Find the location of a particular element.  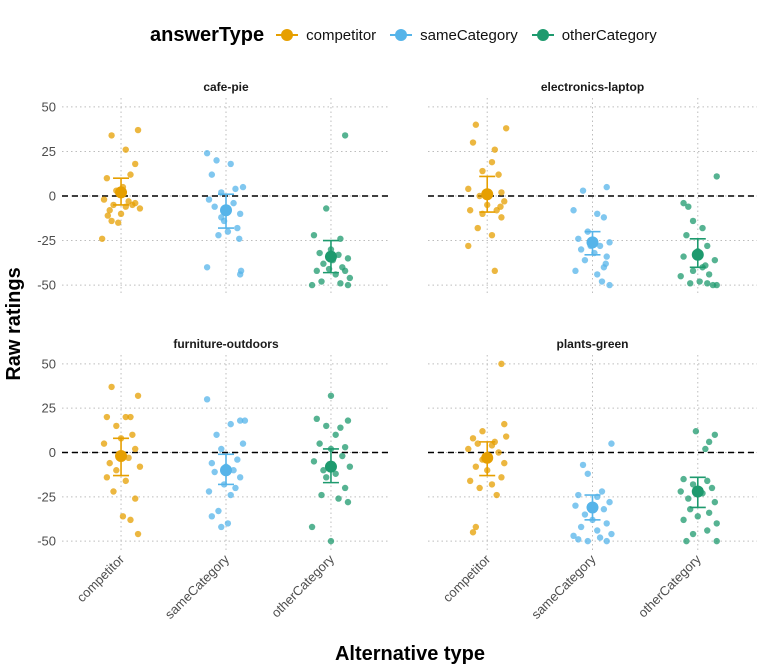

y-tick-label: 50 is located at coordinates (49, 363).